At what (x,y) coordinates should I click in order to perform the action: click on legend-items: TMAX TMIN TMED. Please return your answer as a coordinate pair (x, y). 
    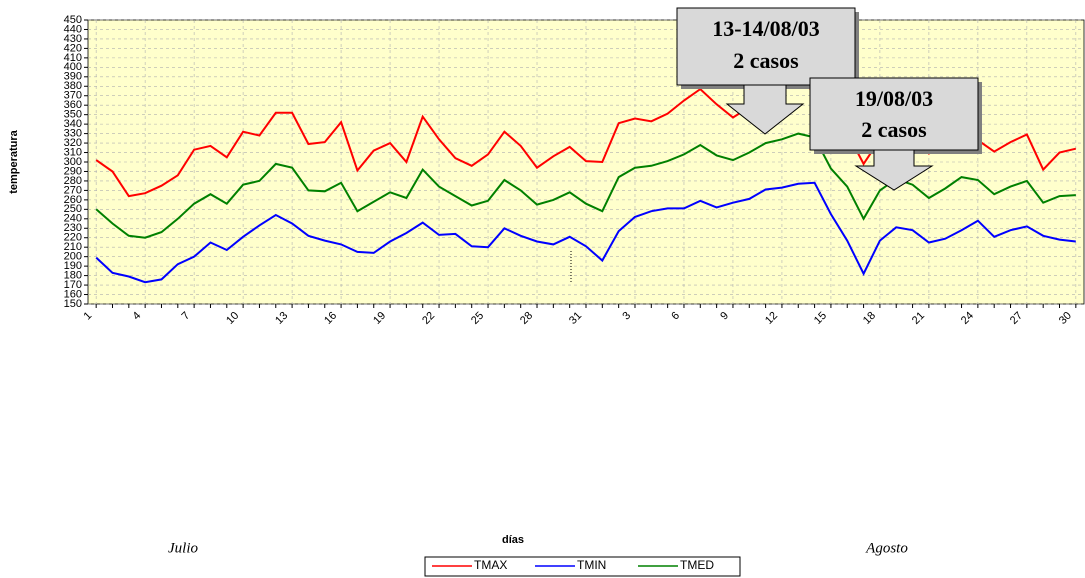
    Looking at the image, I should click on (573, 565).